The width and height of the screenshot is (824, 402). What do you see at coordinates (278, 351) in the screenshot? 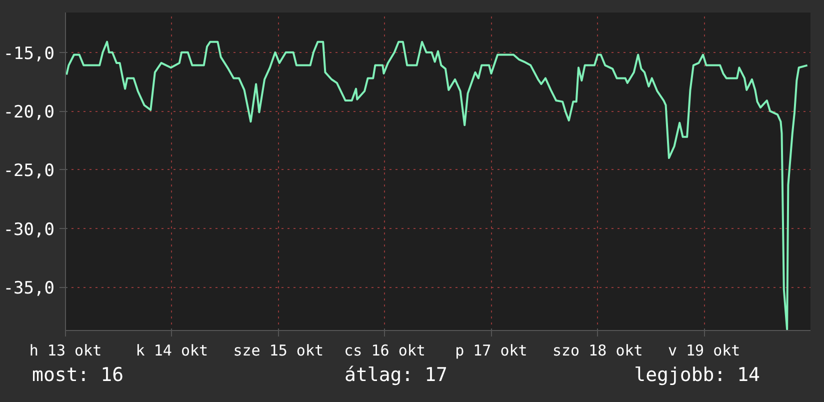
I see `x-tick-label: sze 15 okt` at bounding box center [278, 351].